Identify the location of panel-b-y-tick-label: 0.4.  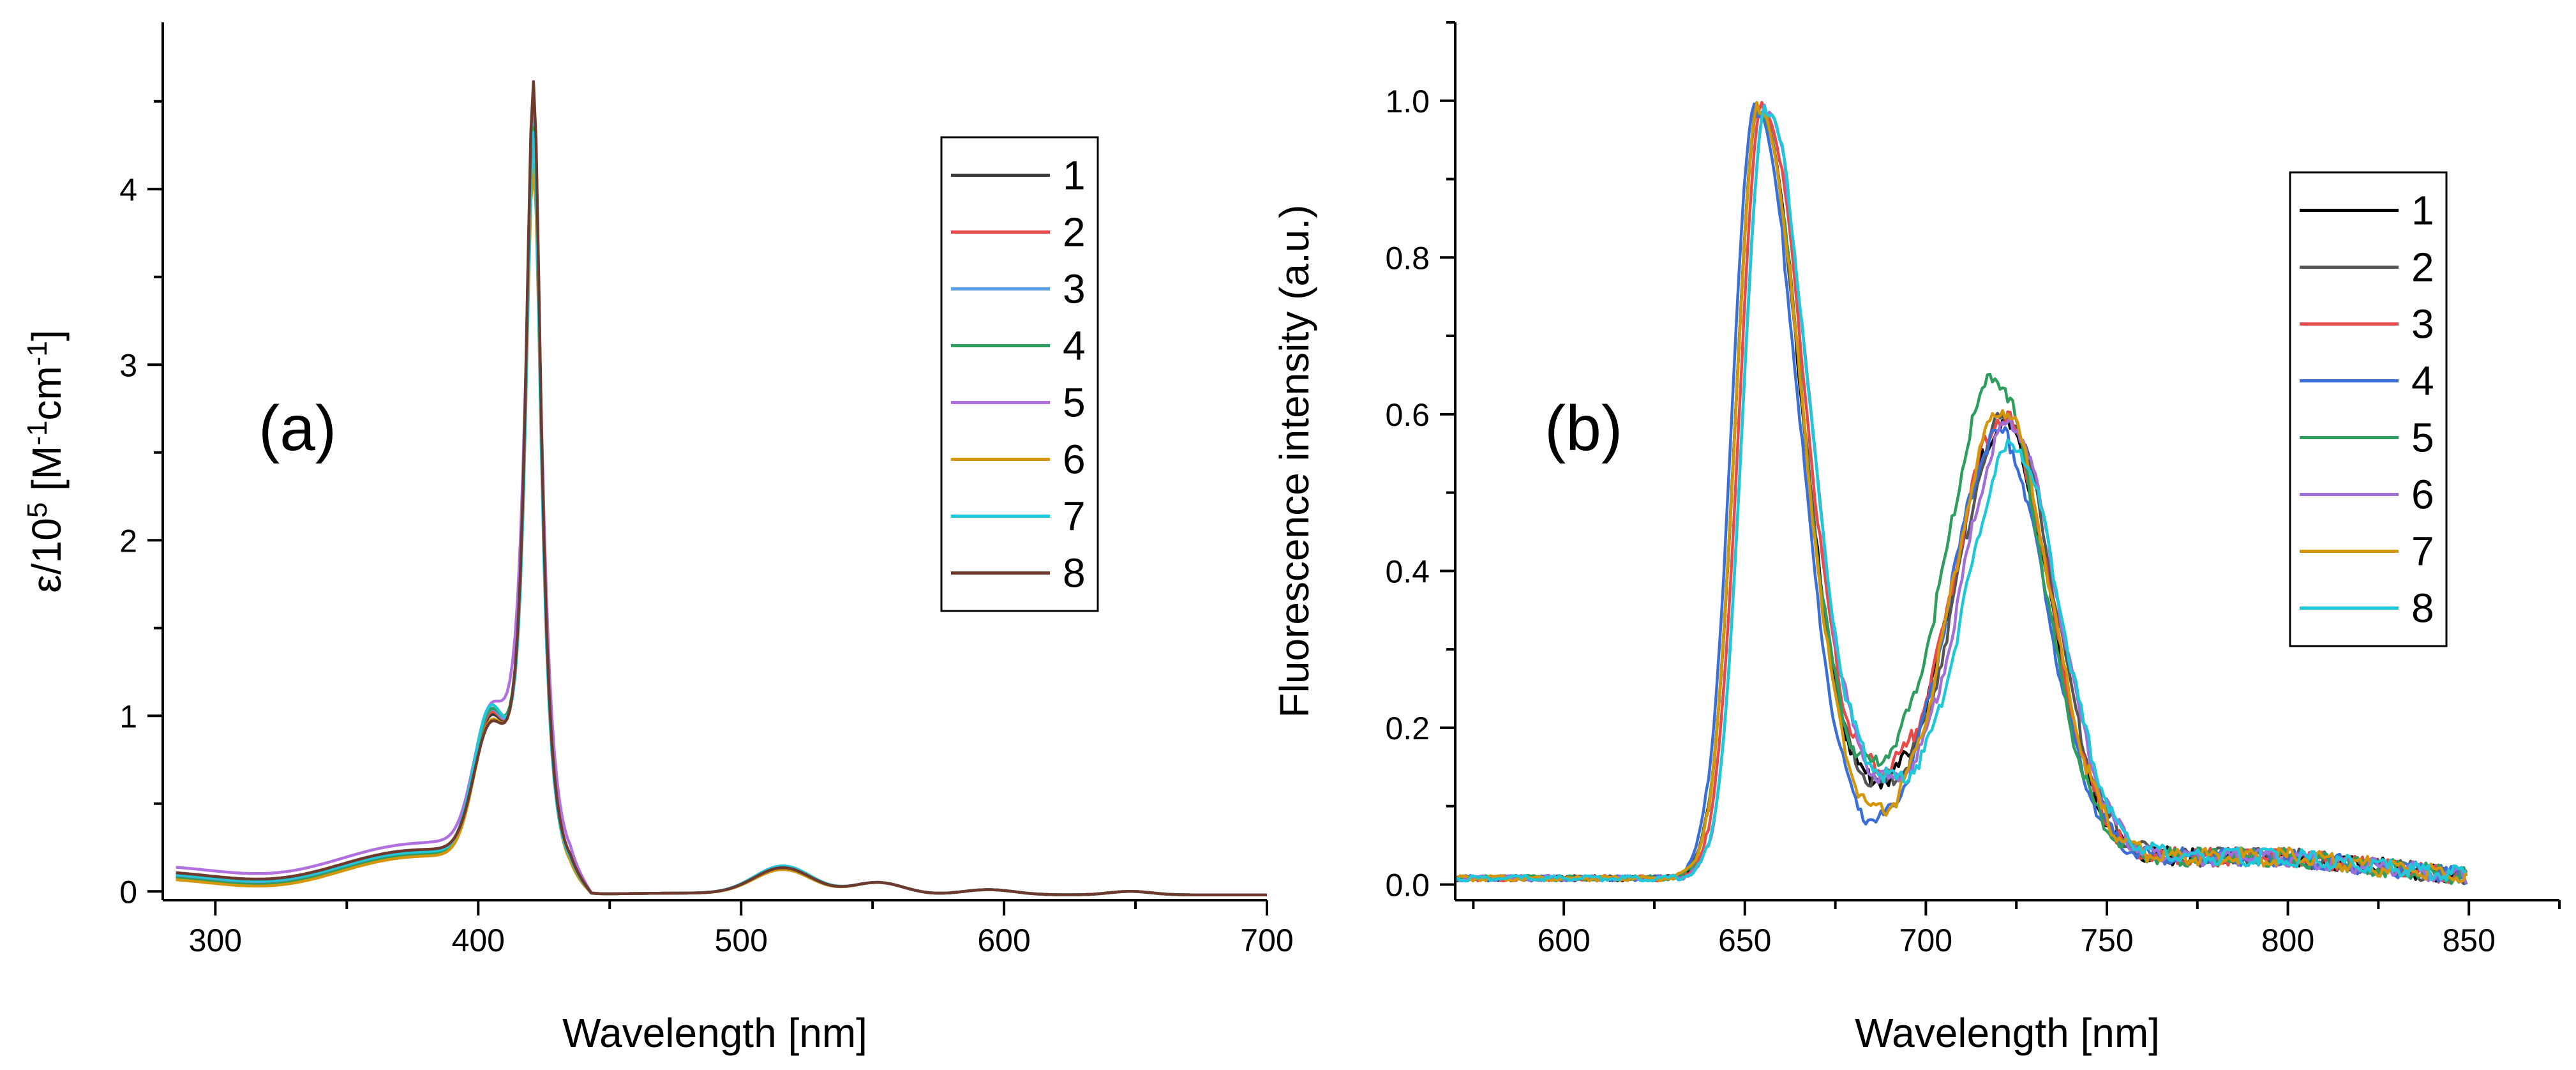
(1407, 571).